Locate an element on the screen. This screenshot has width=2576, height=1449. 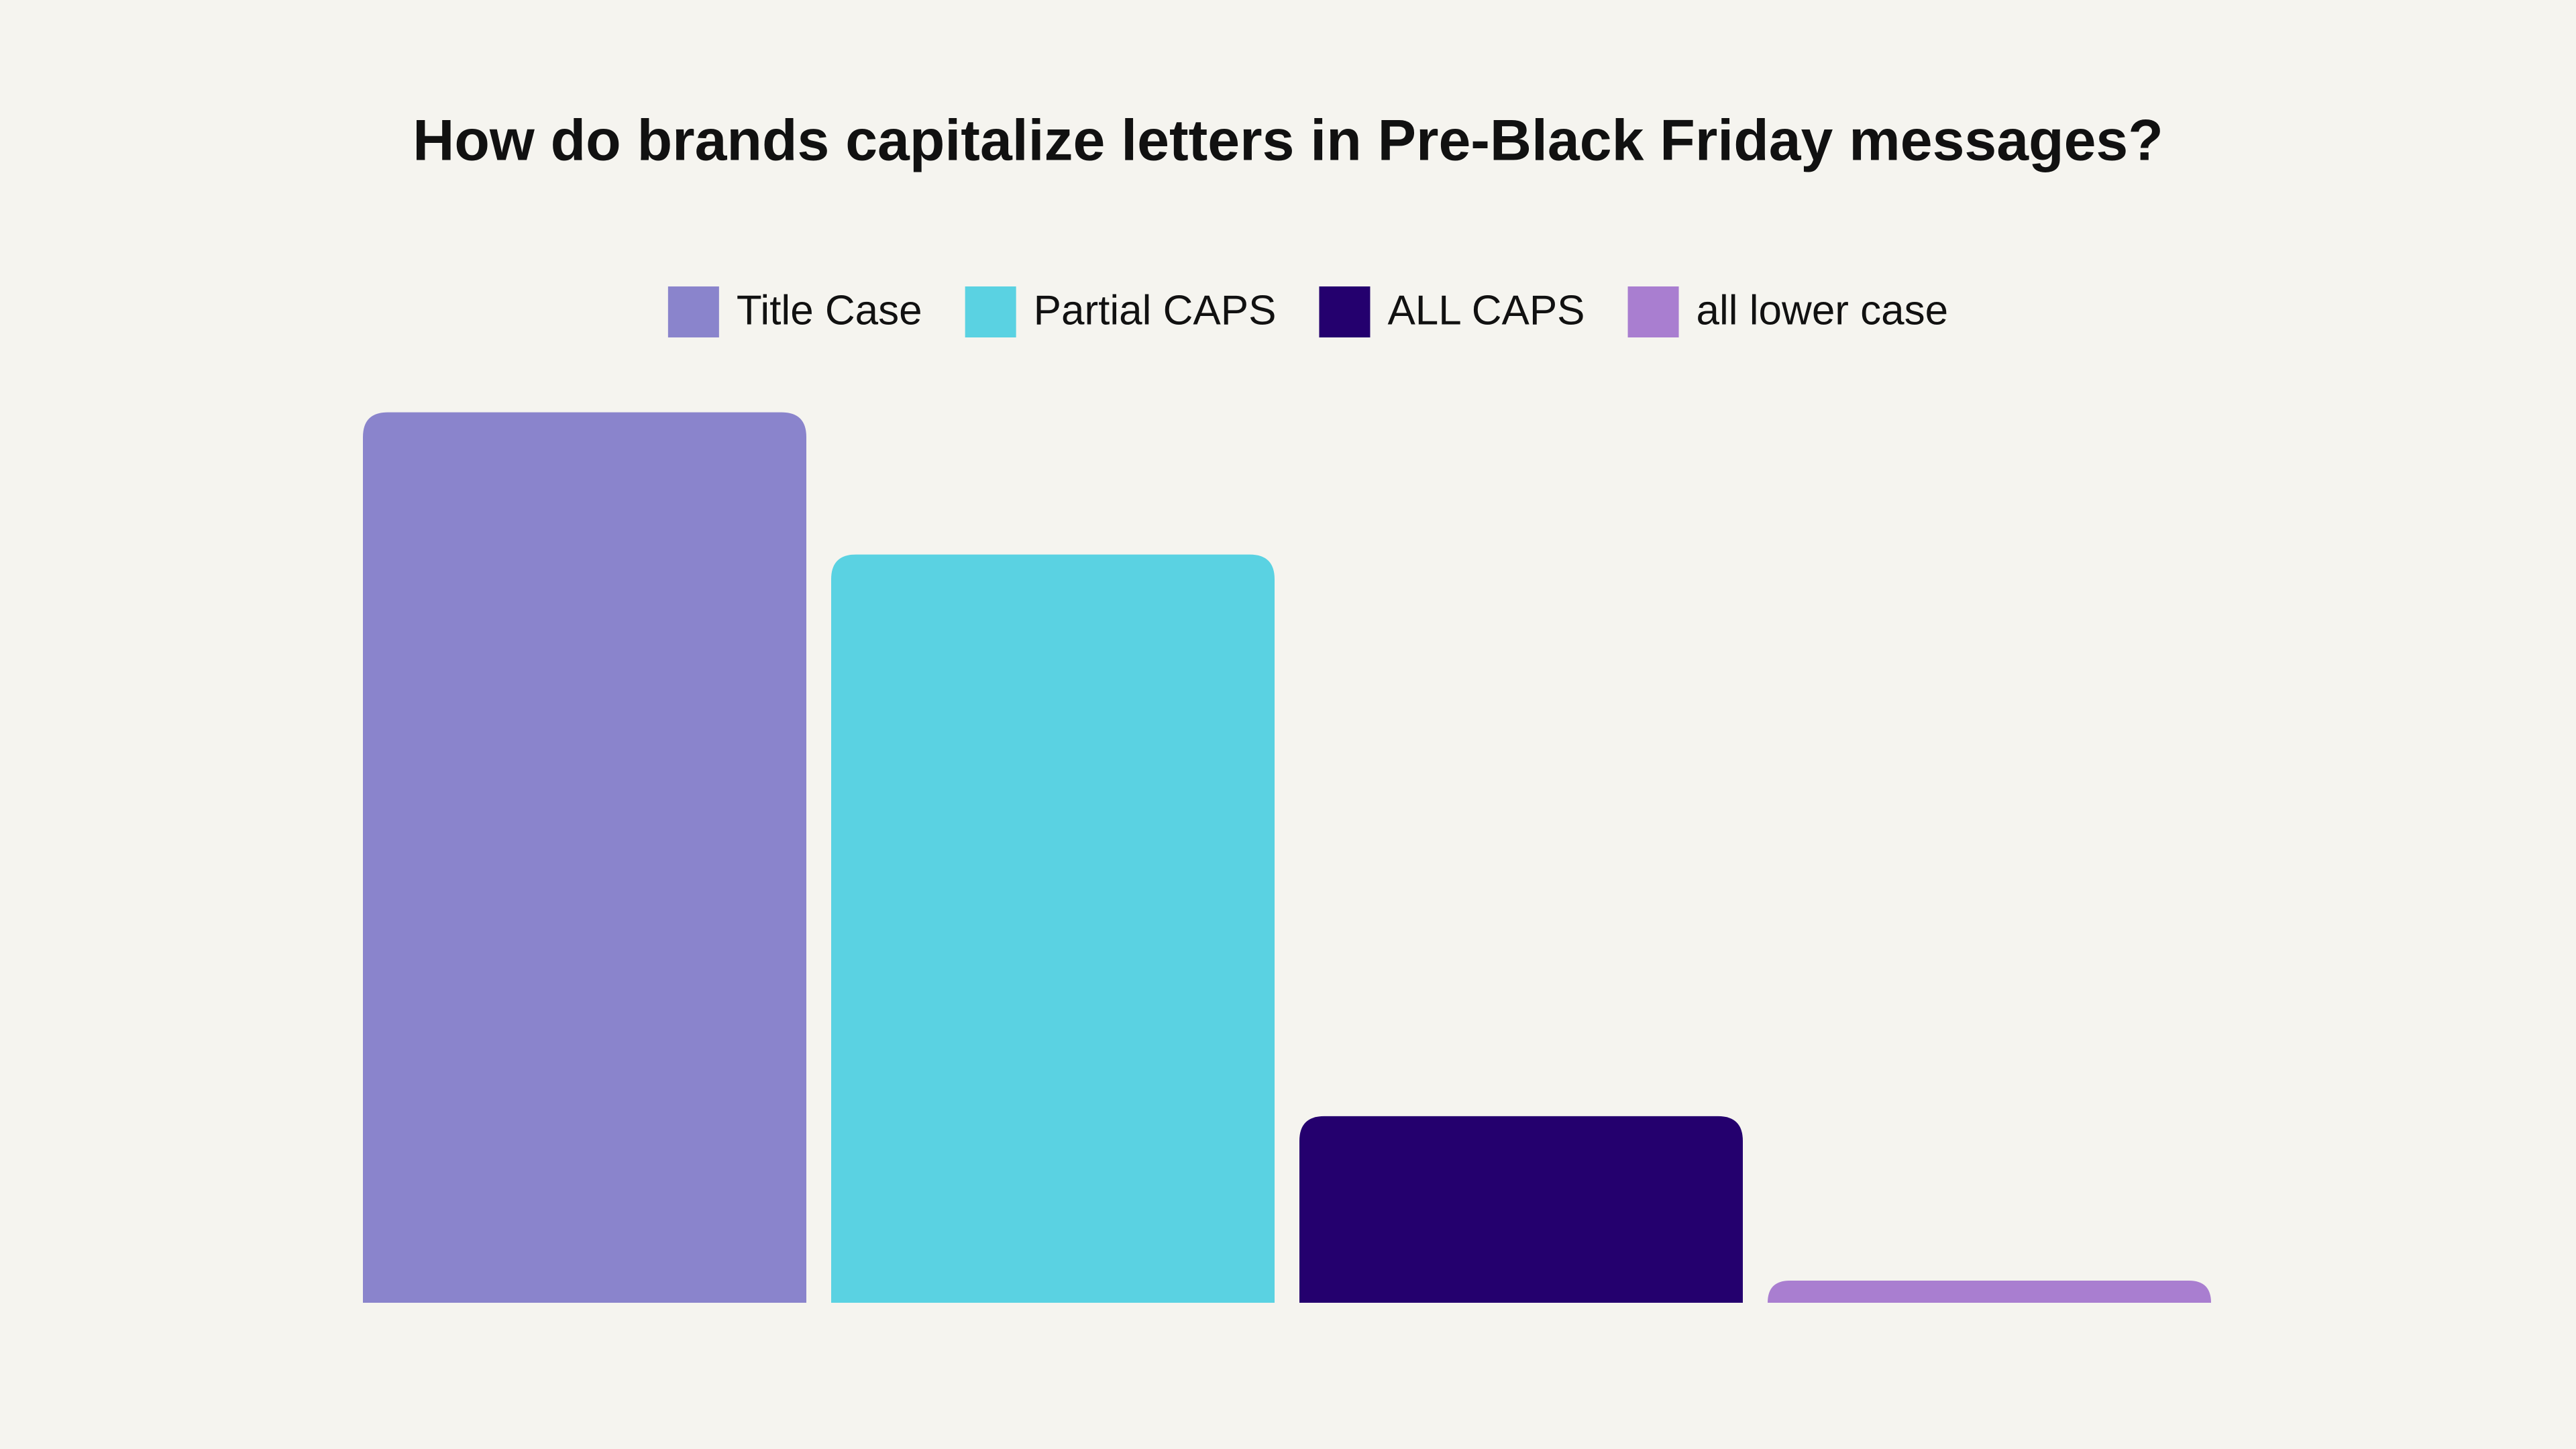
legend-label: Partial CAPS is located at coordinates (1155, 310).